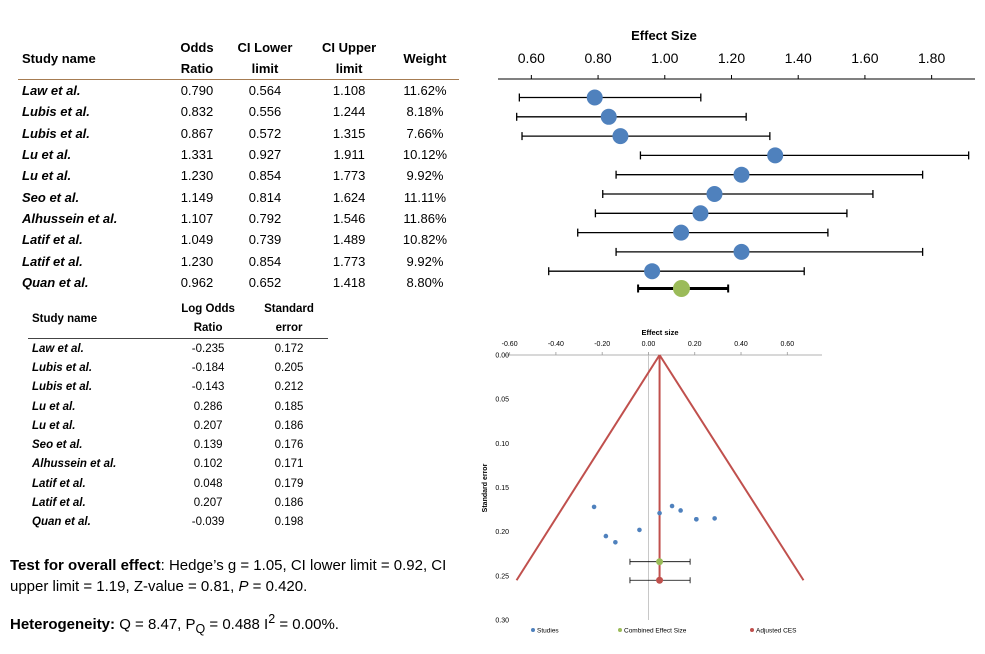  Describe the element at coordinates (208, 464) in the screenshot. I see `log-odds-table-cell-lor: 0.102` at that location.